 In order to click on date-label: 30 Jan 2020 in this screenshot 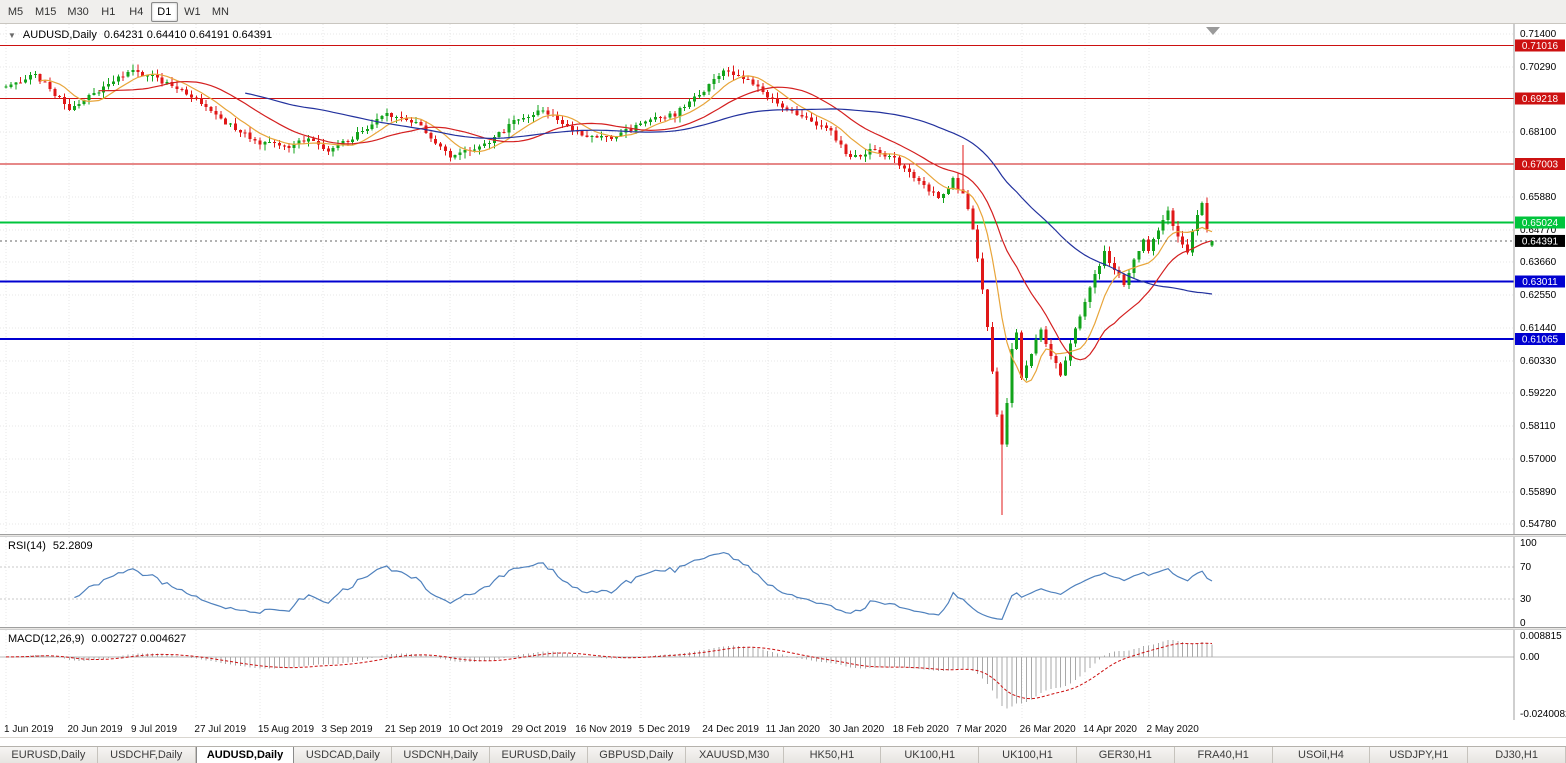, I will do `click(857, 729)`.